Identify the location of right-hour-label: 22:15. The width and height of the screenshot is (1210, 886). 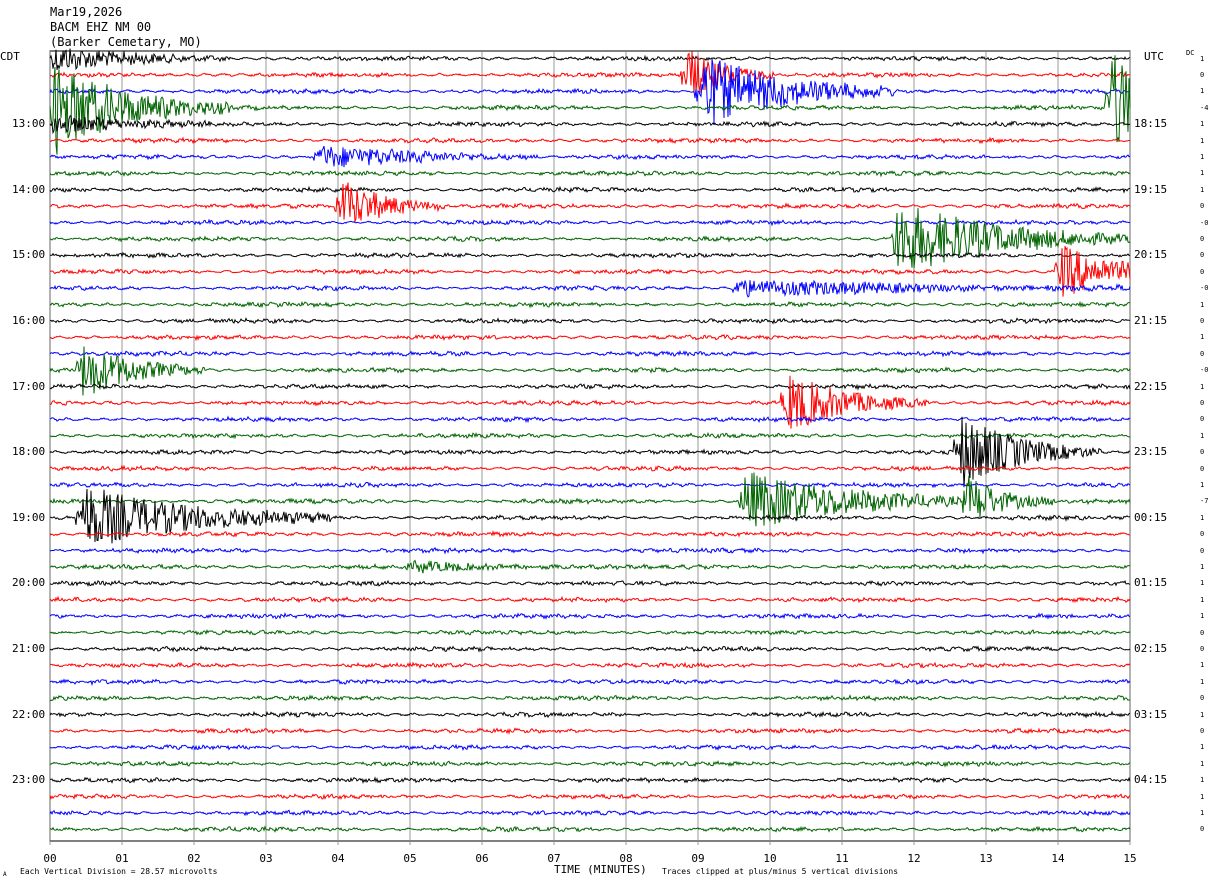
(1151, 386).